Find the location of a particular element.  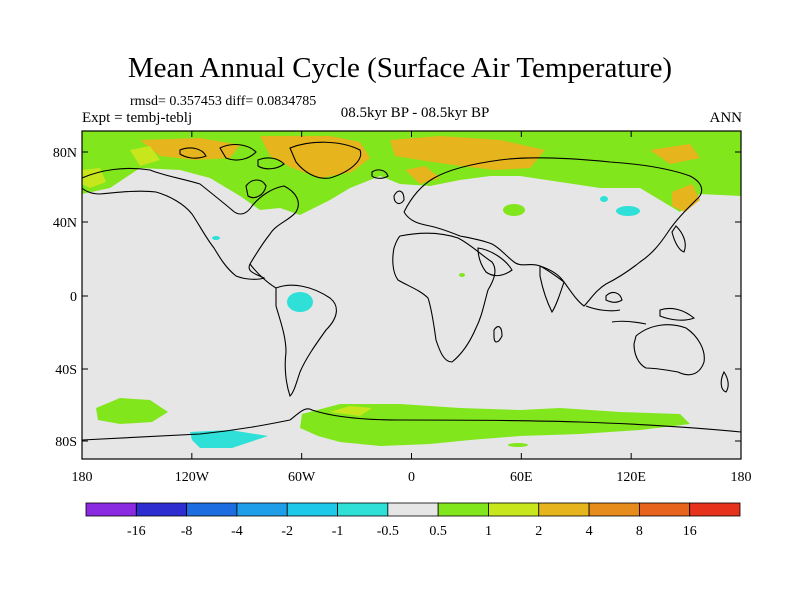

colorbar-label: -2 is located at coordinates (287, 531).